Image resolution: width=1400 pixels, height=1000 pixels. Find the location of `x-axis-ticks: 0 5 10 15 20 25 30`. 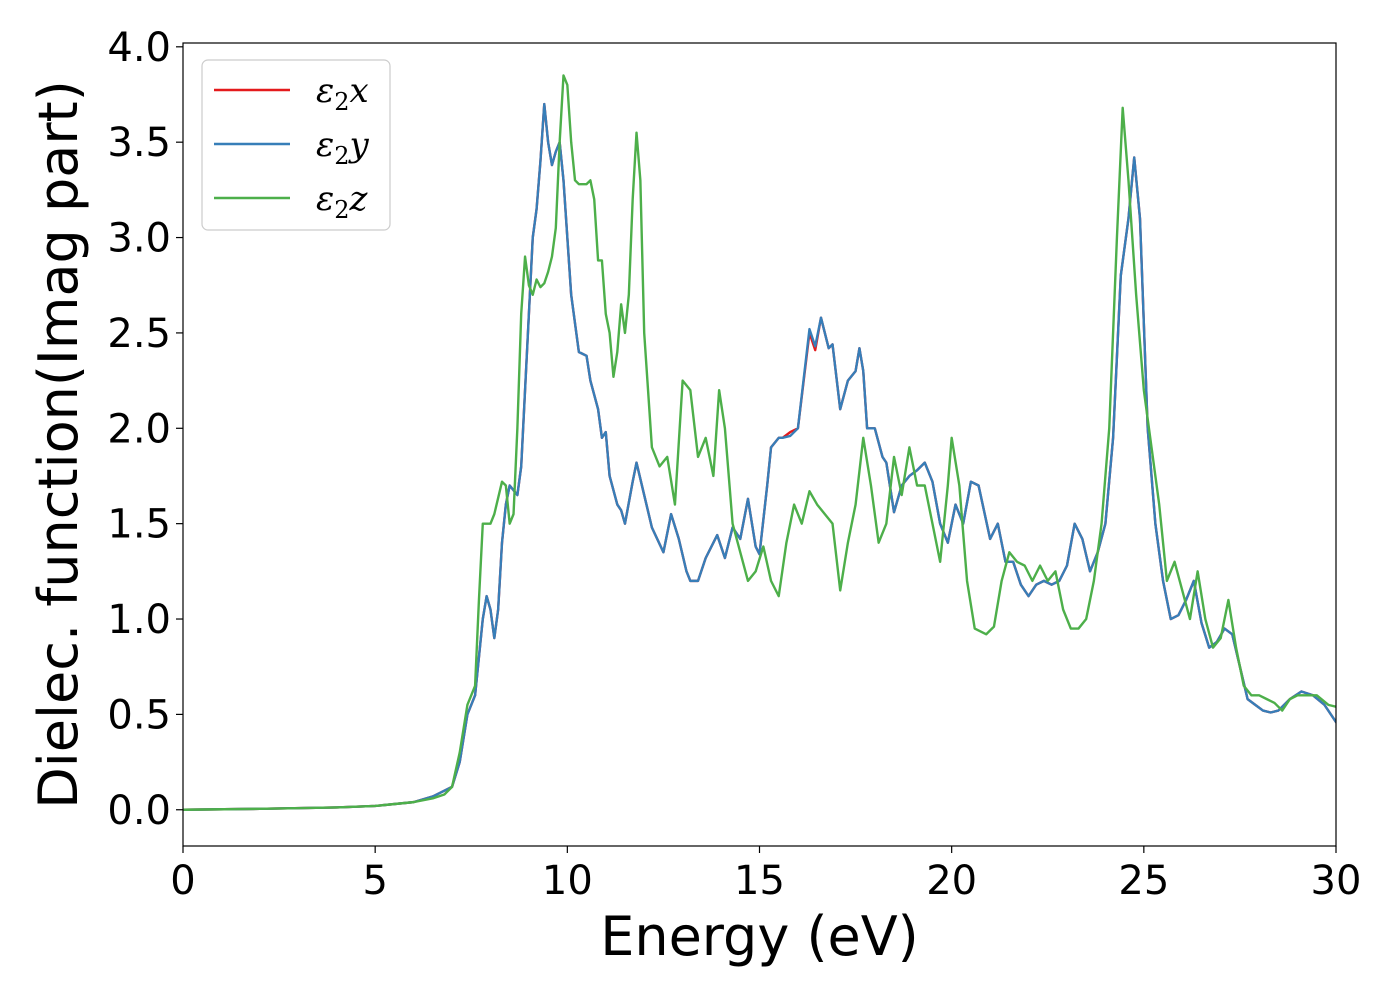

x-axis-ticks: 0 5 10 15 20 25 30 is located at coordinates (765, 875).